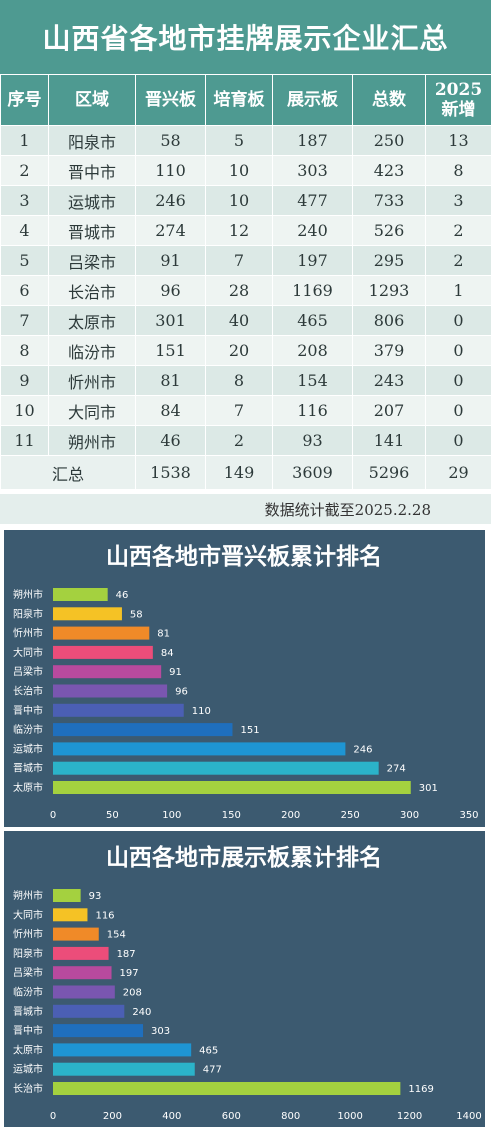 Image resolution: width=491 pixels, height=1135 pixels. What do you see at coordinates (122, 595) in the screenshot?
I see `value-label: 46` at bounding box center [122, 595].